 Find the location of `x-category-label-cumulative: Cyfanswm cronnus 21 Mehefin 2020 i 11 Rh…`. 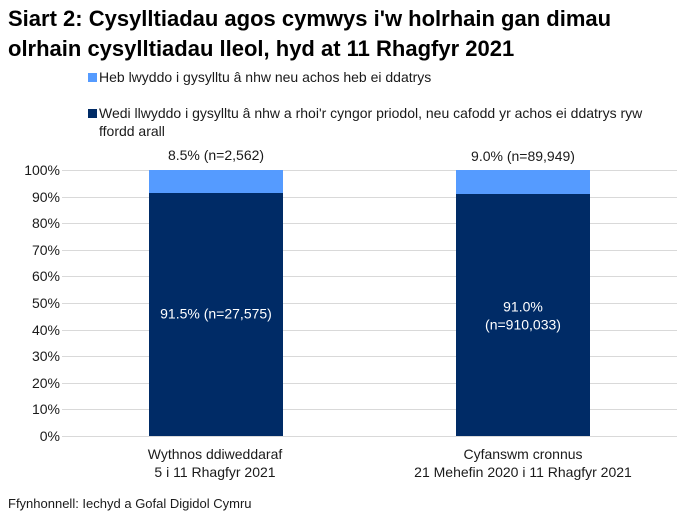

x-category-label-cumulative: Cyfanswm cronnus 21 Mehefin 2020 i 11 Rh… is located at coordinates (523, 463).